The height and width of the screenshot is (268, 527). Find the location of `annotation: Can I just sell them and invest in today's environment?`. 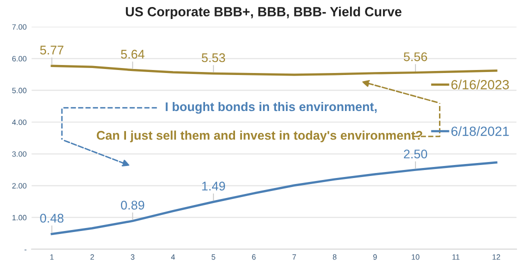

annotation: Can I just sell them and invest in today's environment? is located at coordinates (259, 136).